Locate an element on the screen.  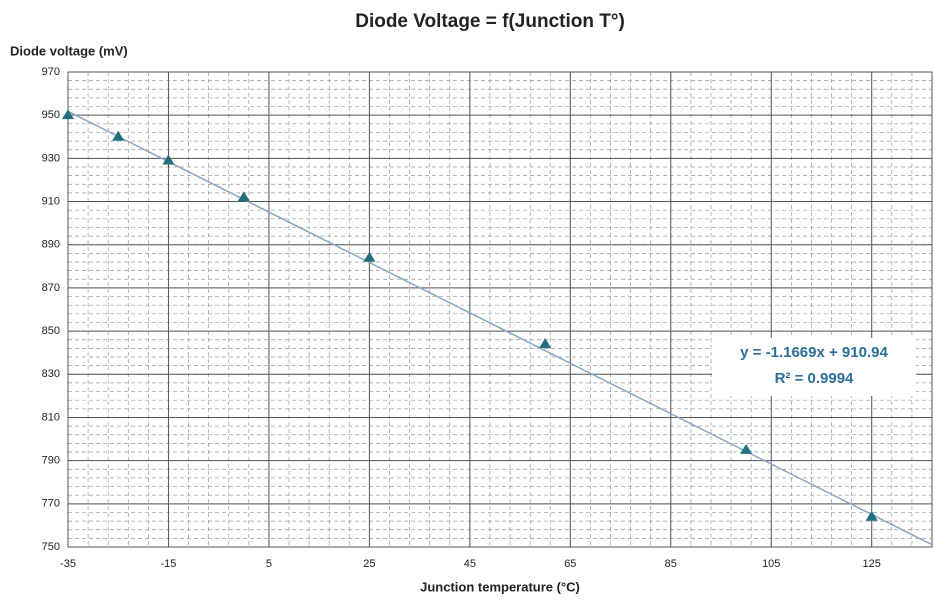
y-tick-label: 910 is located at coordinates (51, 201).